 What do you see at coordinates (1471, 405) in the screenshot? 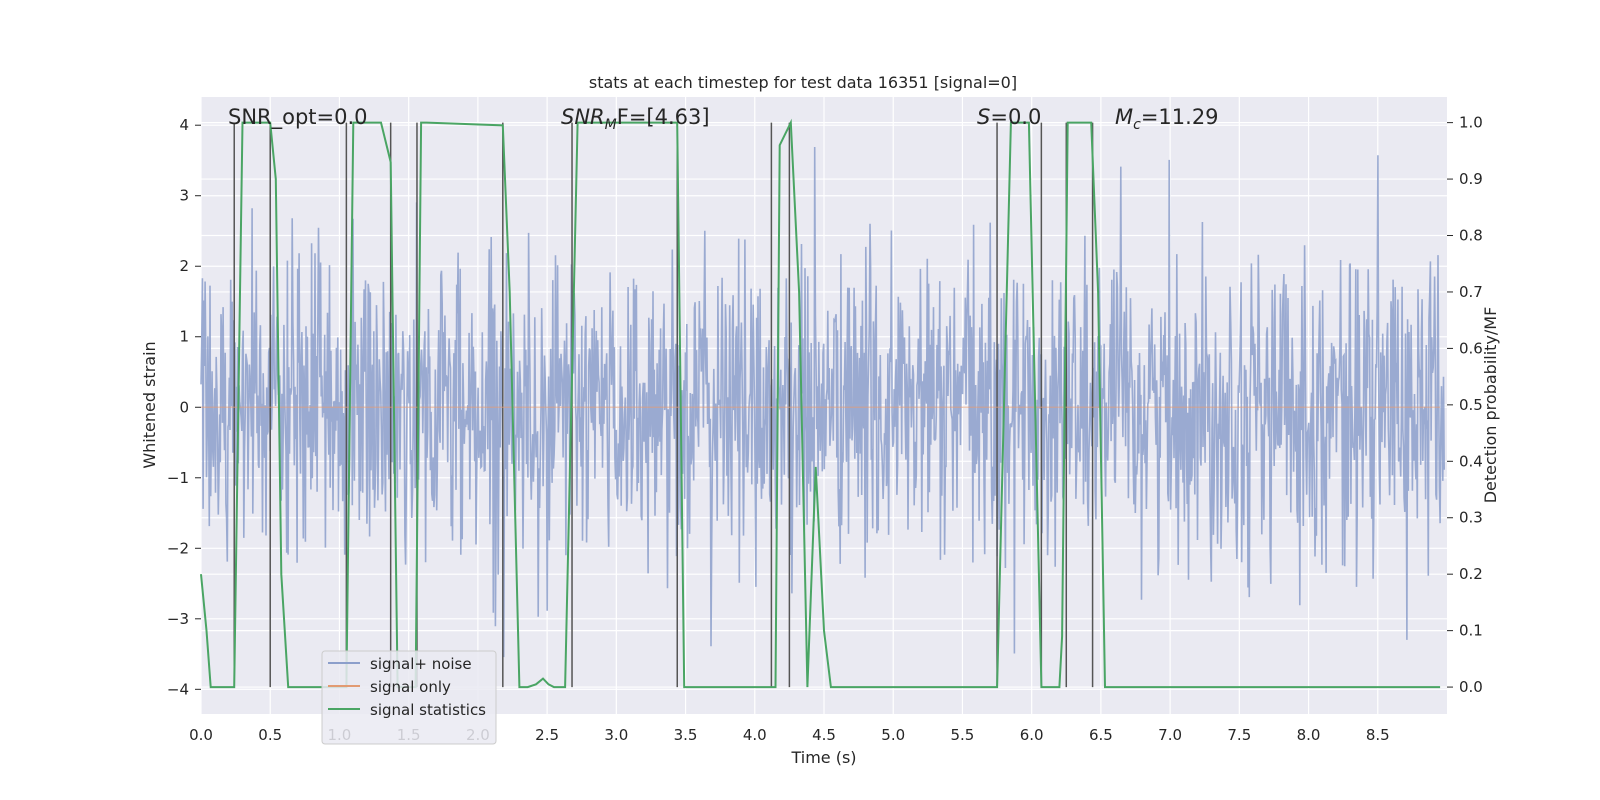
I see `right-y-tick-label: 0.5` at bounding box center [1471, 405].